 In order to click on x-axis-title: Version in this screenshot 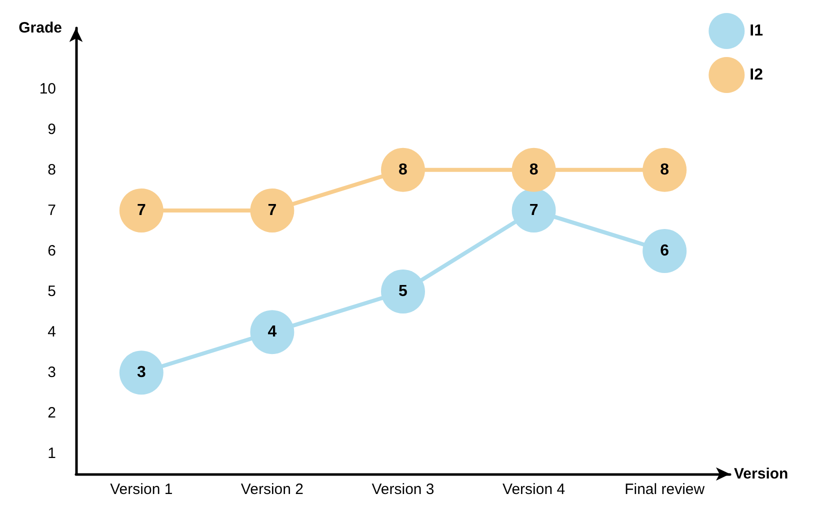, I will do `click(761, 474)`.